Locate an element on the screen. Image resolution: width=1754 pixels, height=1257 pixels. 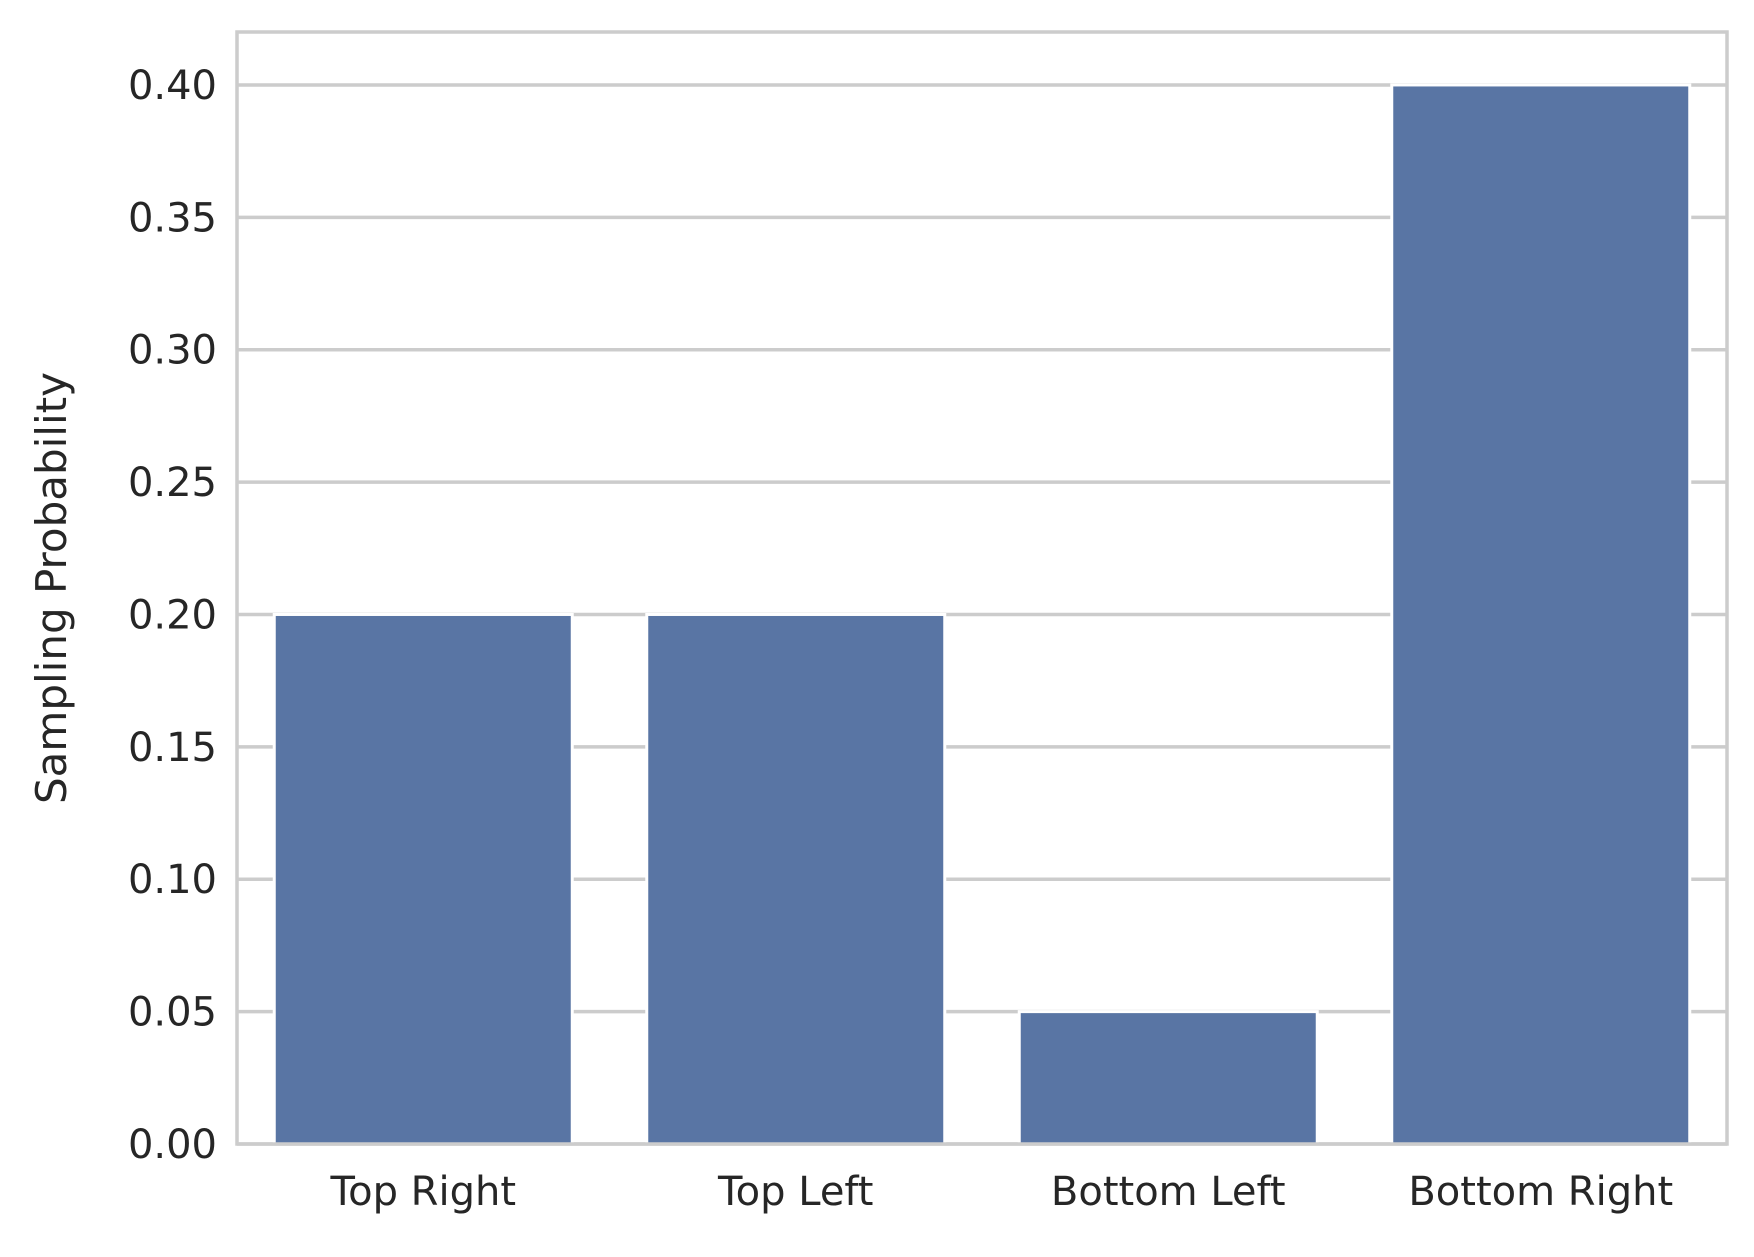
y-tick-labels: 0.00 0.05 0.10 0.15 0.20 0.25 0.30 0.35 0.40 is located at coordinates (172, 615).